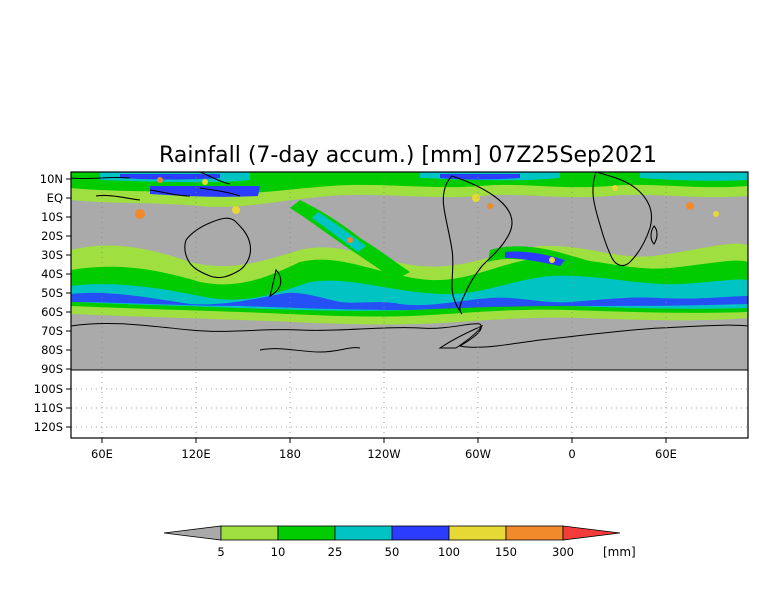  Describe the element at coordinates (218, 248) in the screenshot. I see `australia-outline` at that location.